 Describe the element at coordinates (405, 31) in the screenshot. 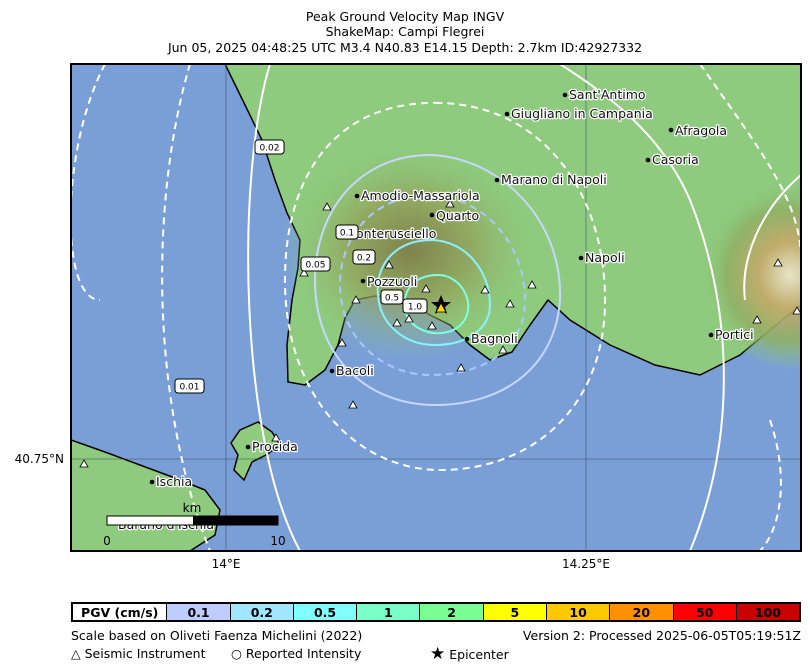

I see `map-subtitle: ShakeMap: Campi Flegrei` at that location.